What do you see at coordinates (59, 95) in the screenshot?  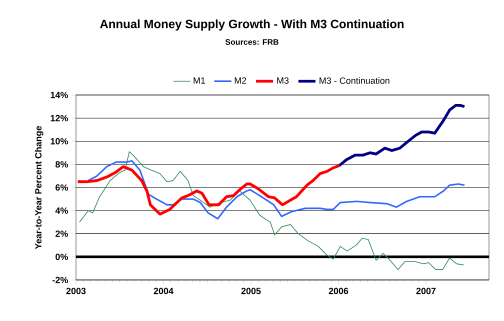 I see `y-tick-label: 14%` at bounding box center [59, 95].